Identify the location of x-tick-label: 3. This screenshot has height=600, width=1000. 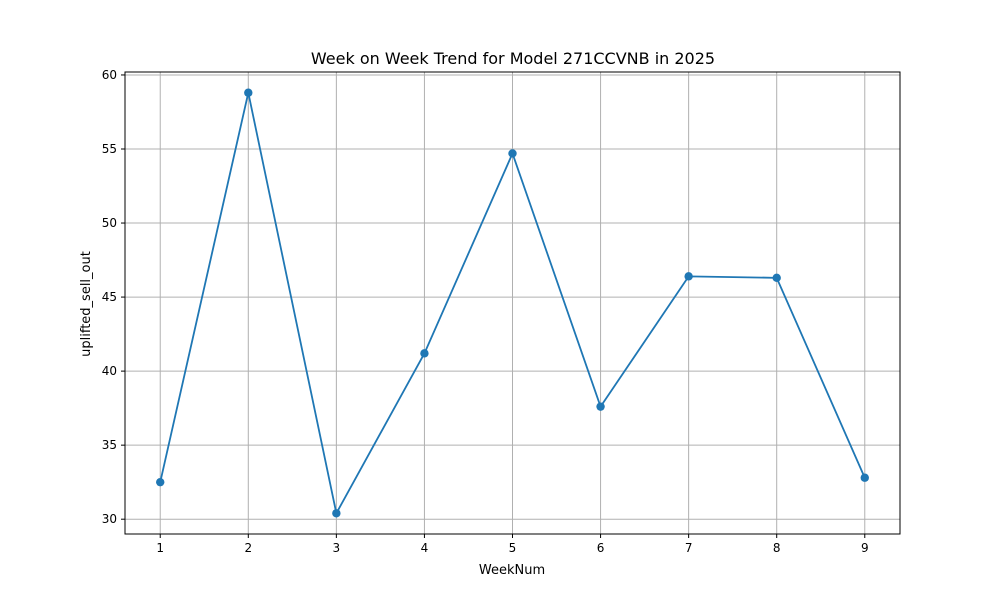
(337, 548).